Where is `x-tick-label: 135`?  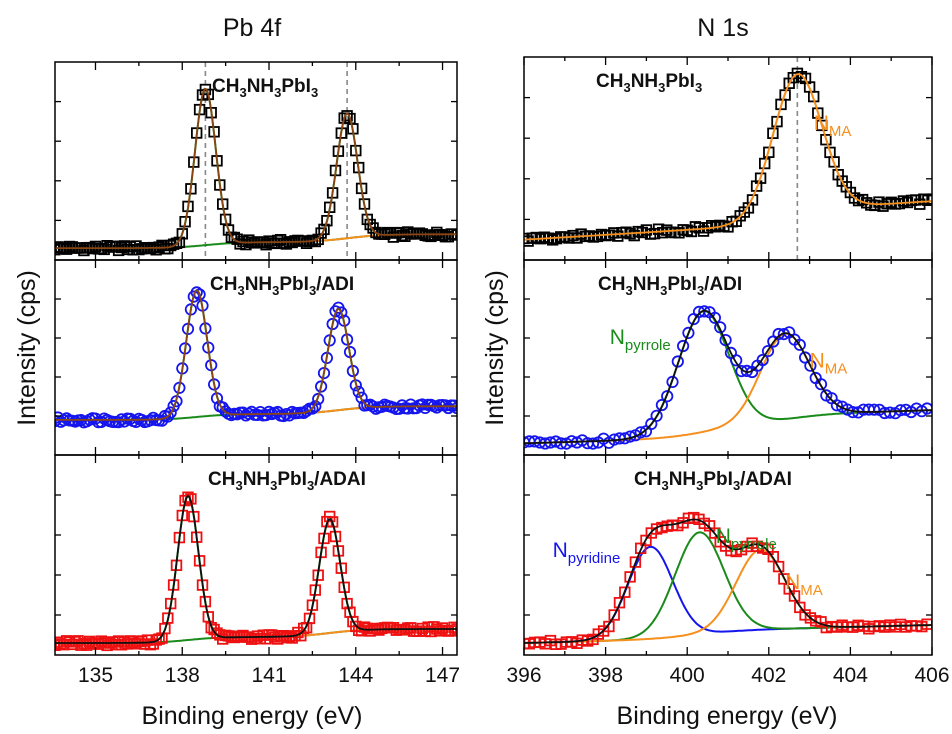 x-tick-label: 135 is located at coordinates (95, 675).